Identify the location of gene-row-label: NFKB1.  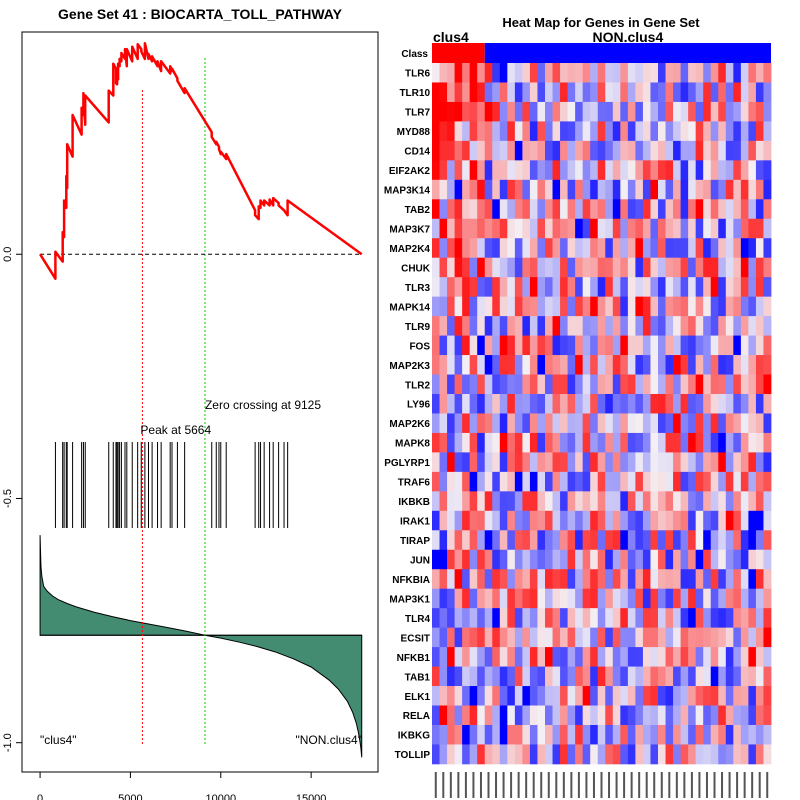
(414, 658).